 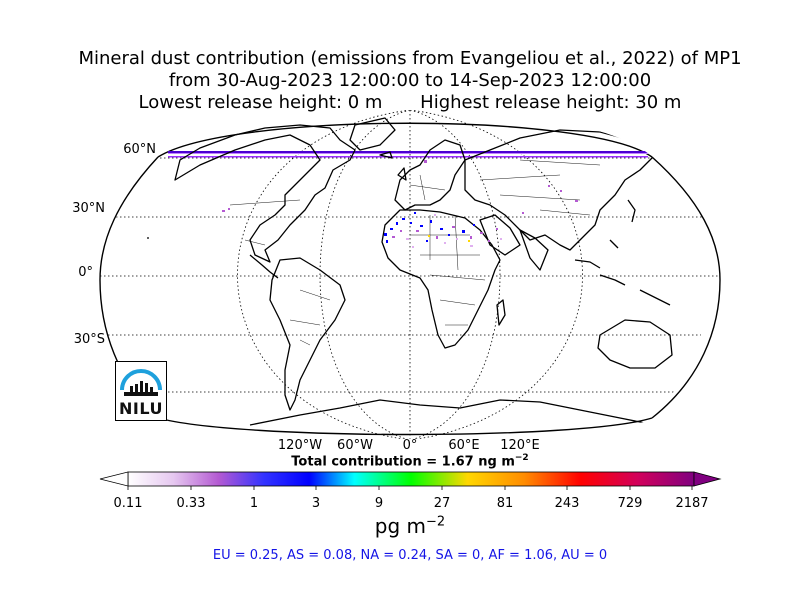 I want to click on lon-label-120w: 120°W, so click(x=300, y=445).